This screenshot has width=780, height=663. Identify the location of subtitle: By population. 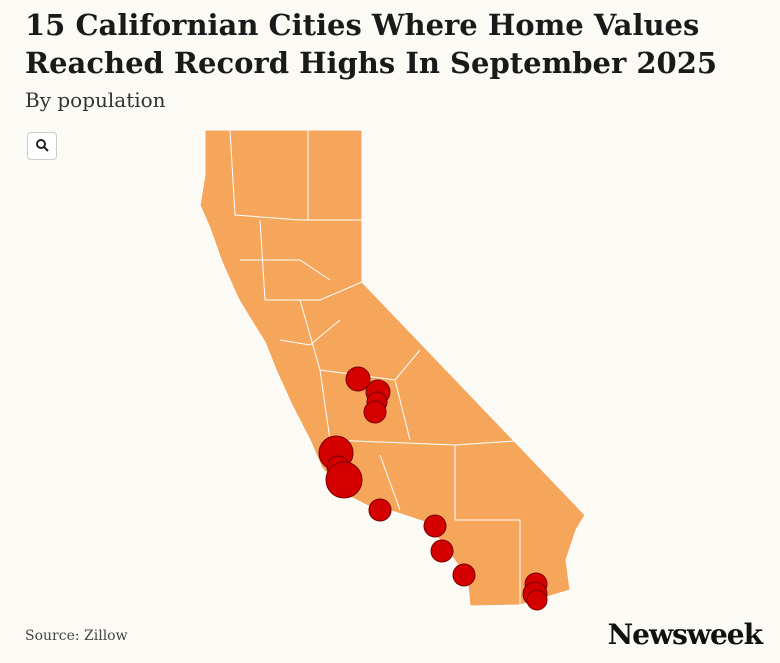
(95, 100).